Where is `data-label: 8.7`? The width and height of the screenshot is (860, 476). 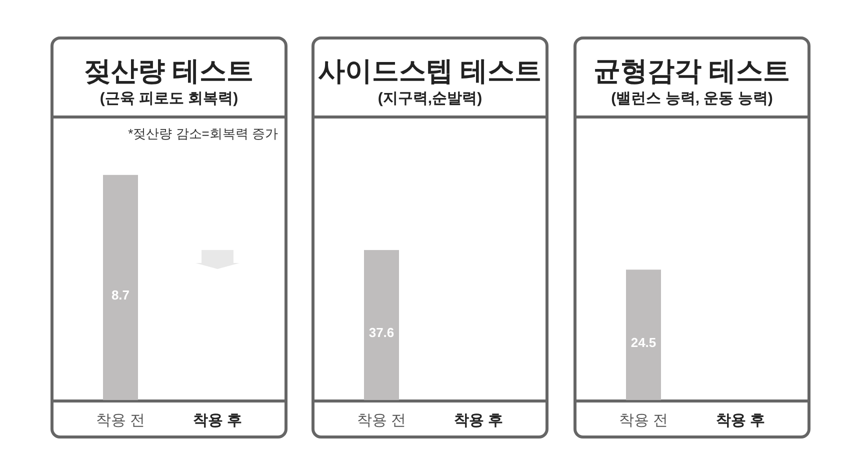 data-label: 8.7 is located at coordinates (120, 294).